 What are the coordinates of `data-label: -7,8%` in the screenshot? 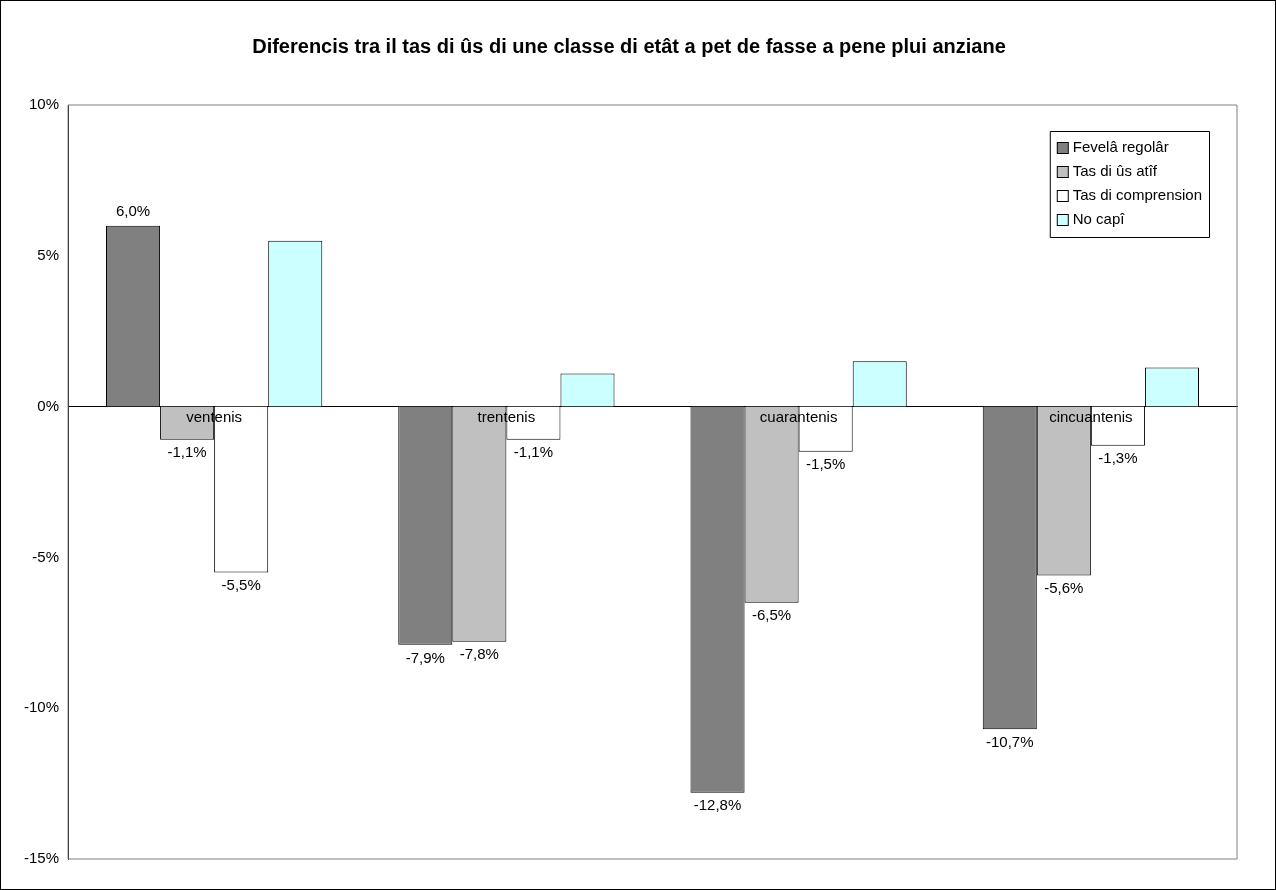 It's located at (479, 654).